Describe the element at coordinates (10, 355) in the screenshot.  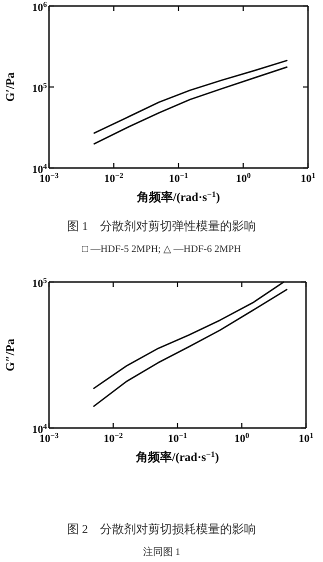
I see `y-axis-title: G″/Pa` at that location.